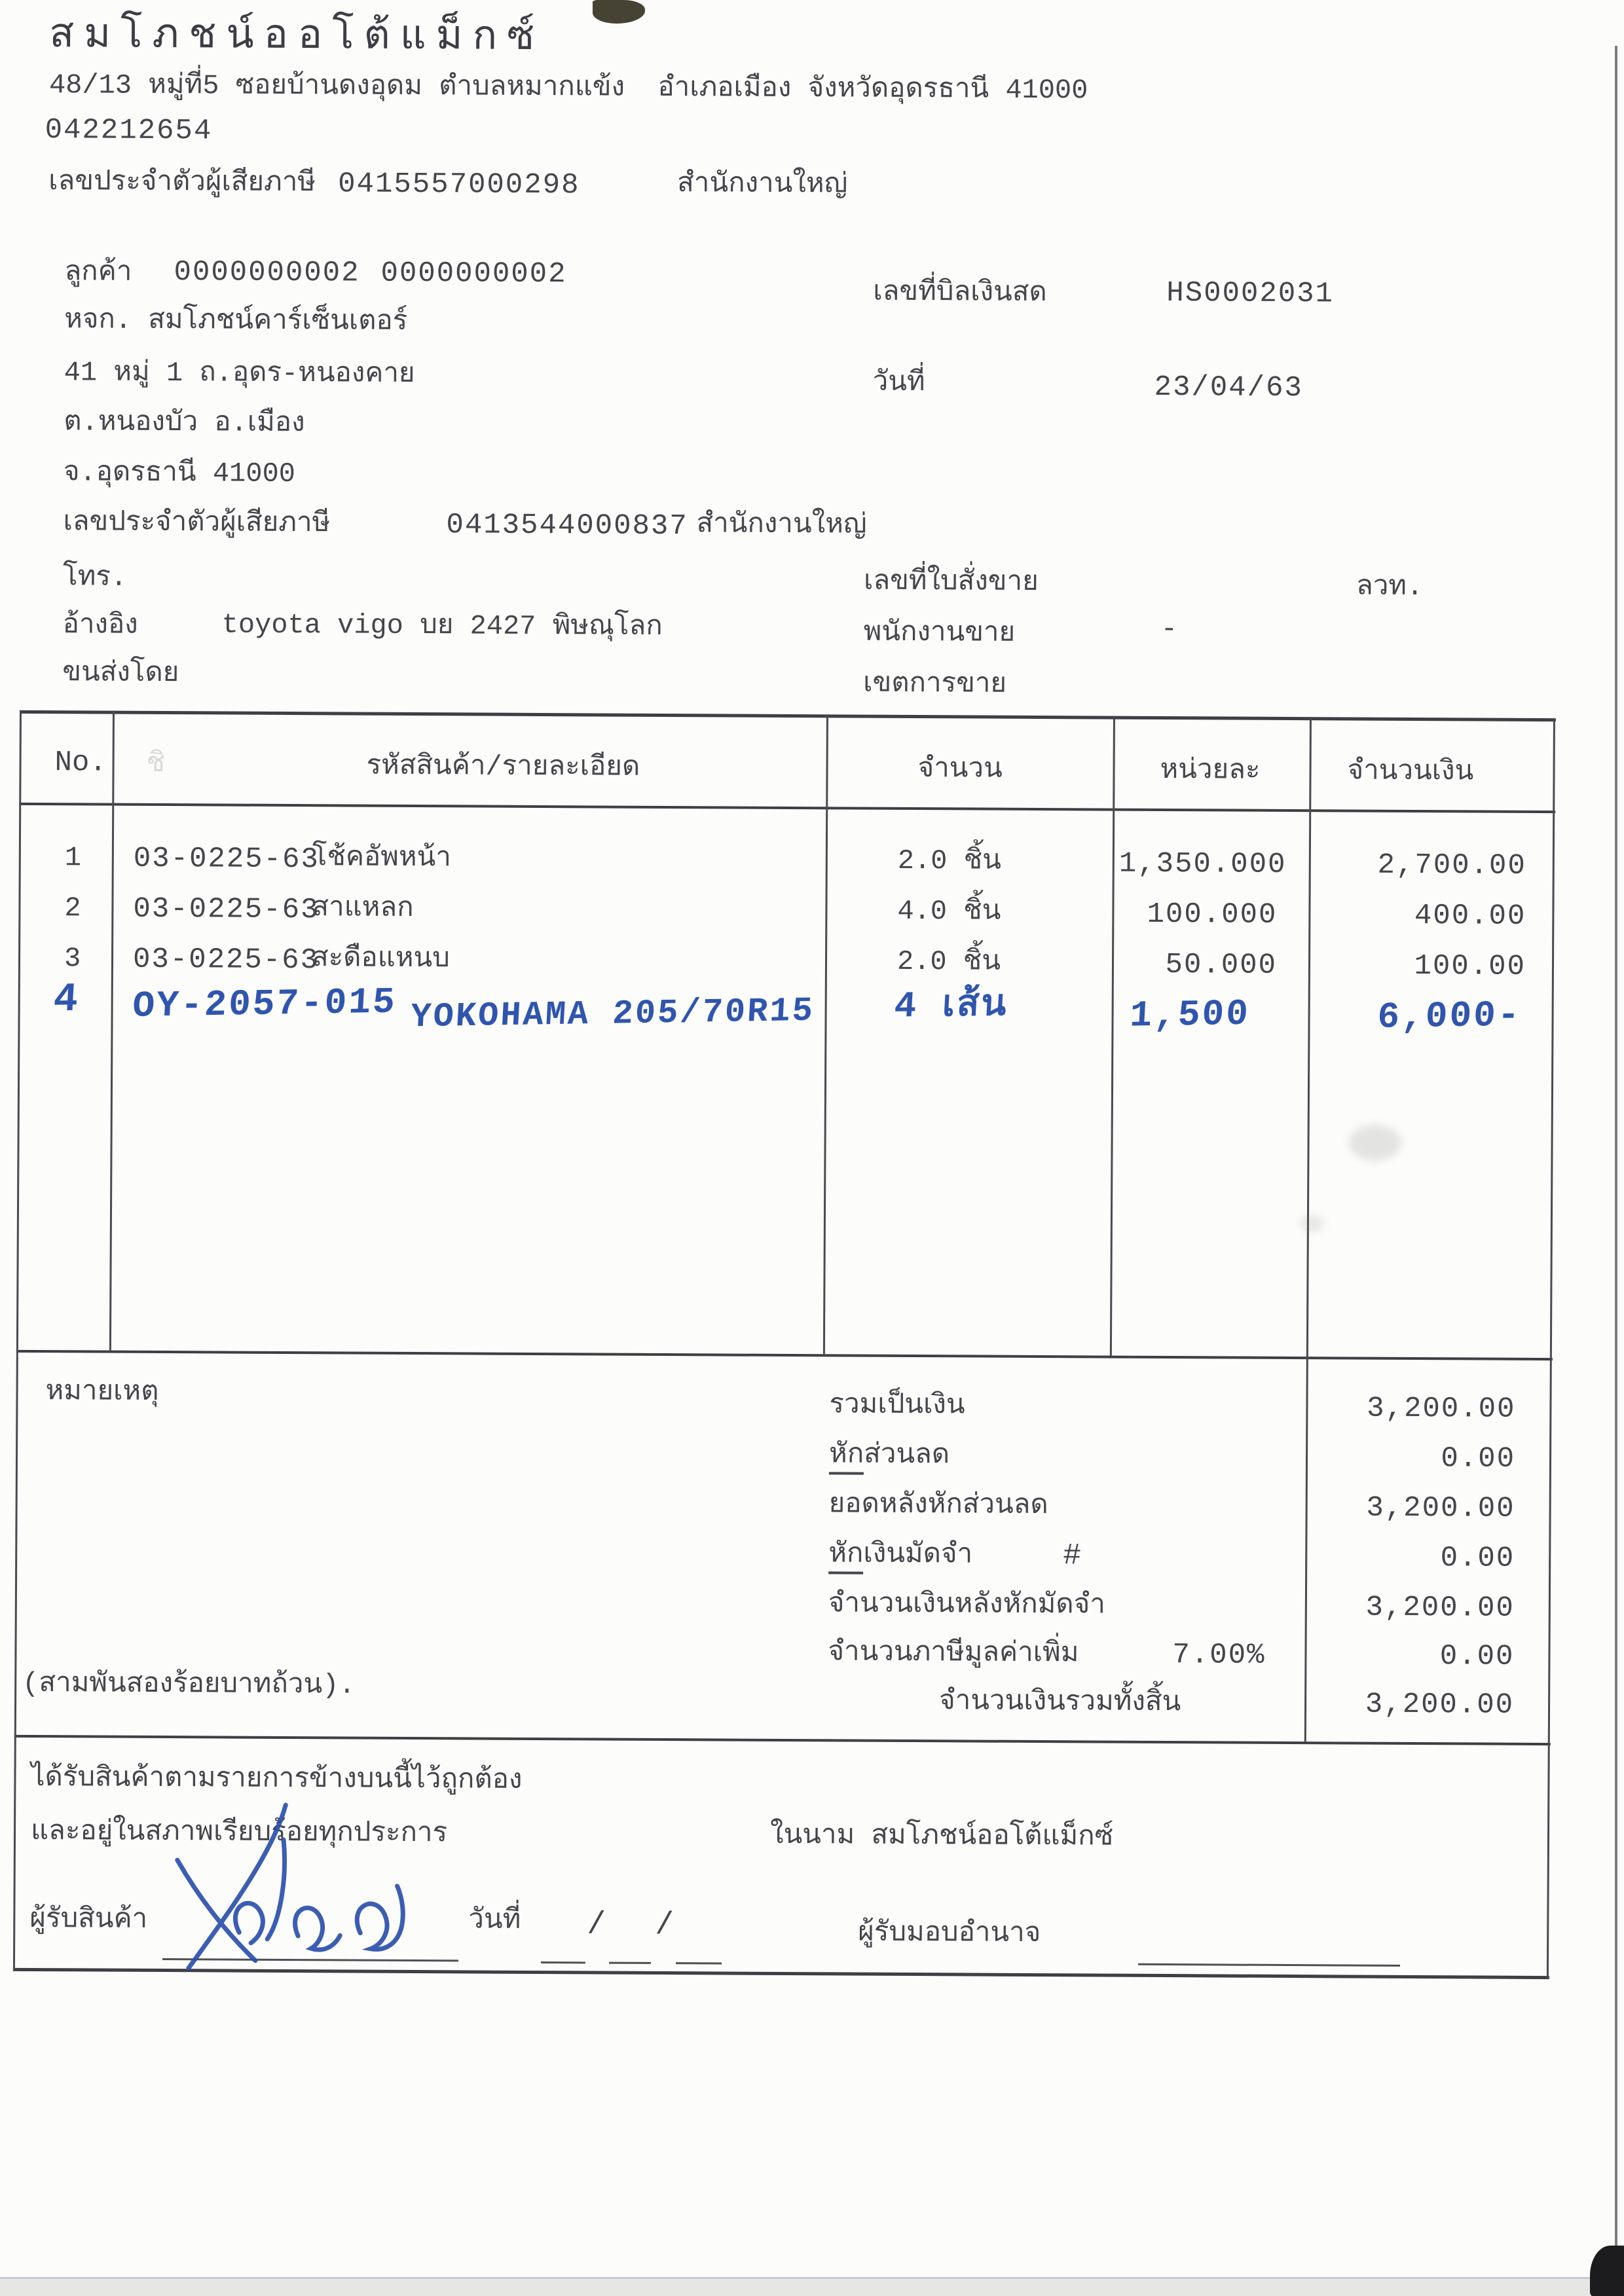 This screenshot has width=1624, height=2296. I want to click on salesperson-label: พนักงานขาย, so click(939, 633).